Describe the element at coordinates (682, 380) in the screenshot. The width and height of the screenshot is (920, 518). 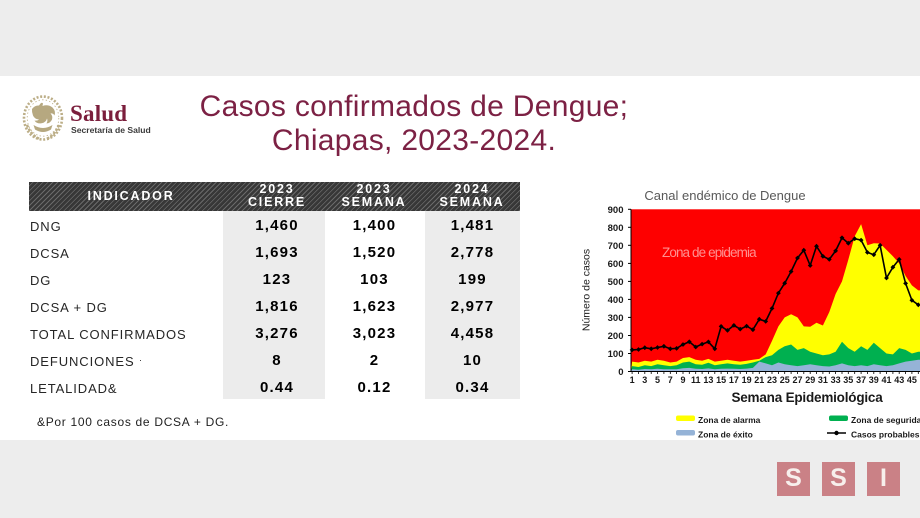
I see `svg-text: 9` at that location.